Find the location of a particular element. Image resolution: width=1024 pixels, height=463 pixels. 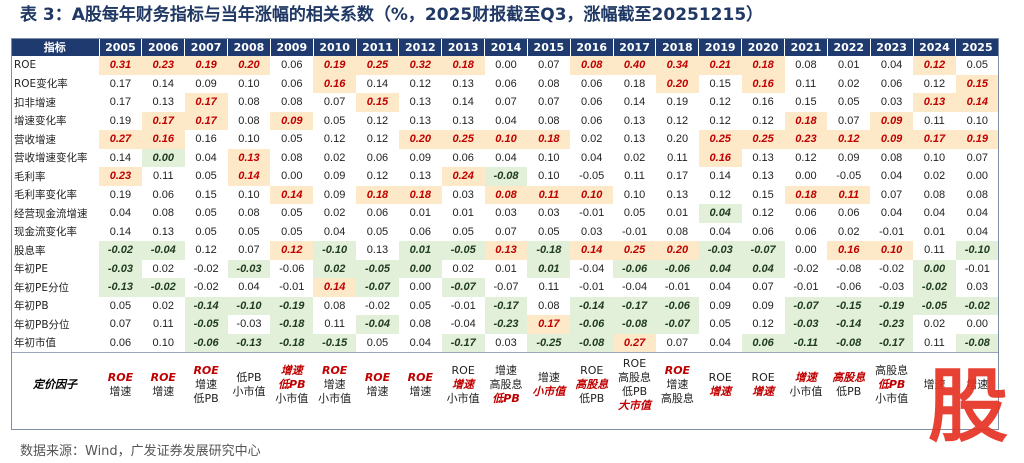

factor-tag: 增速 is located at coordinates (506, 370).